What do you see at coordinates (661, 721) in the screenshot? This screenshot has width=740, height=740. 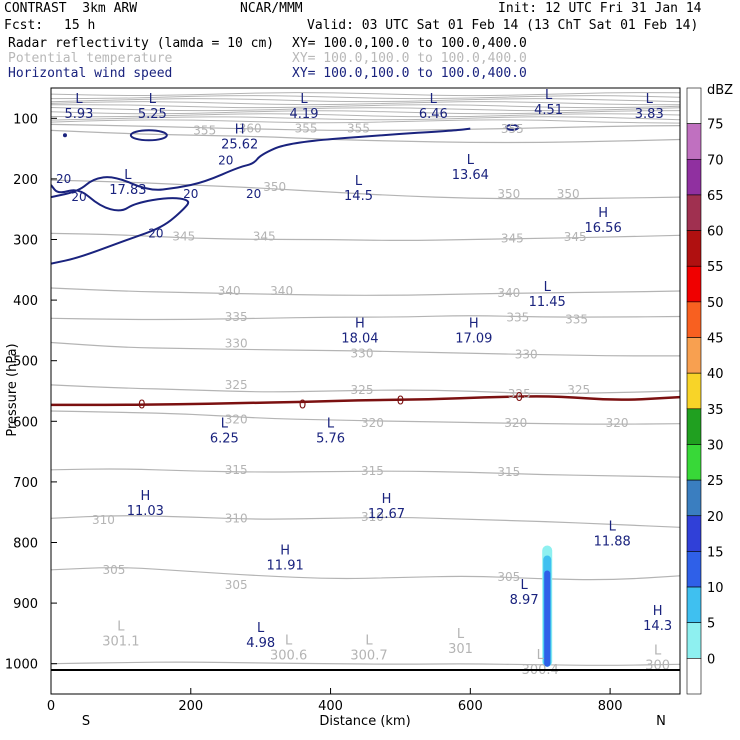 I see `north-label: N` at bounding box center [661, 721].